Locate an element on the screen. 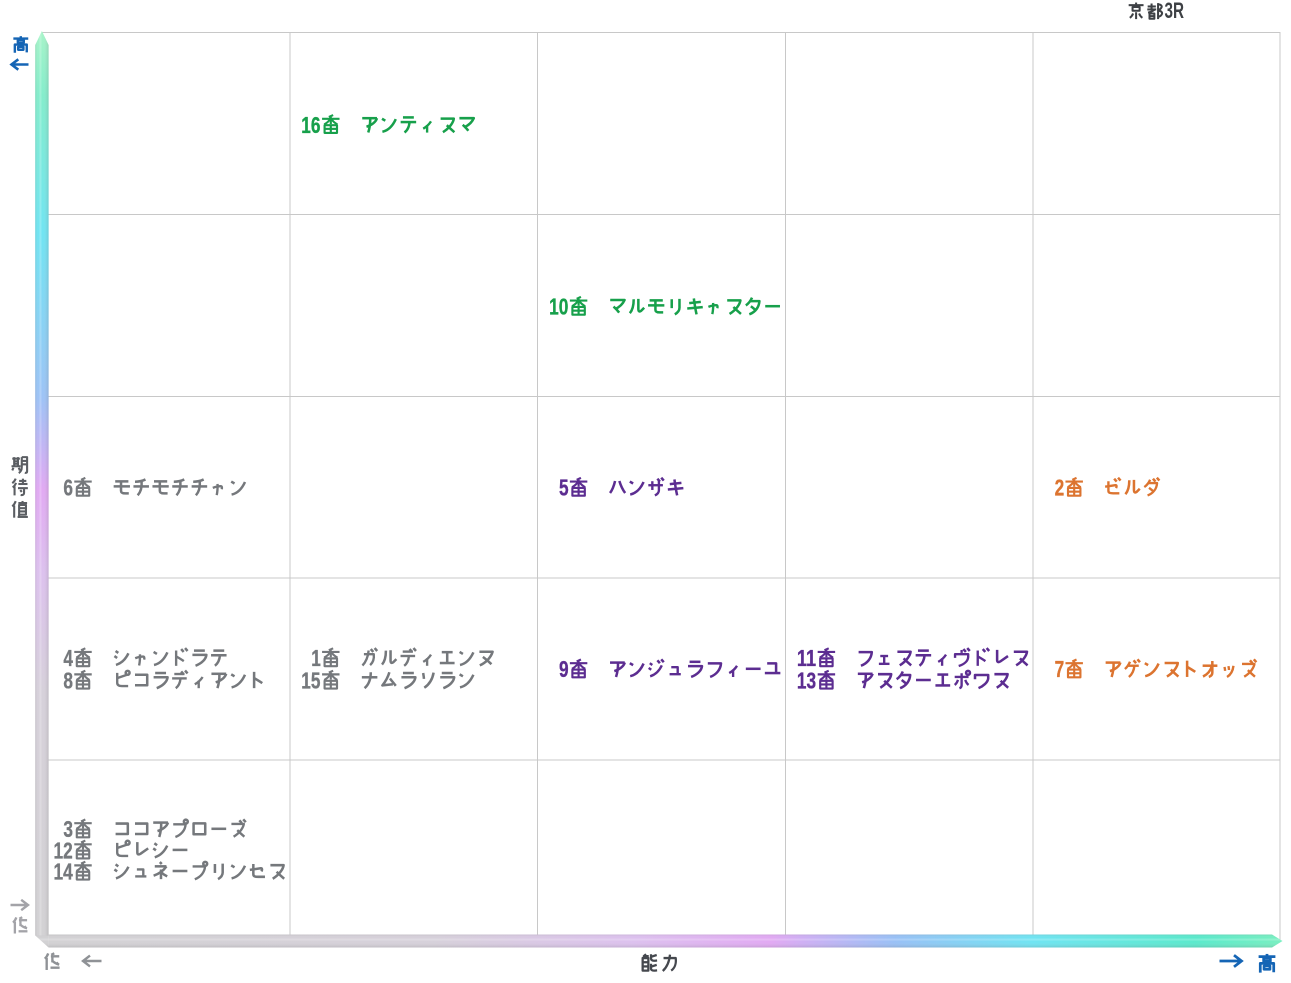 This screenshot has height=983, width=1291. svg-text: 4 is located at coordinates (68, 658).